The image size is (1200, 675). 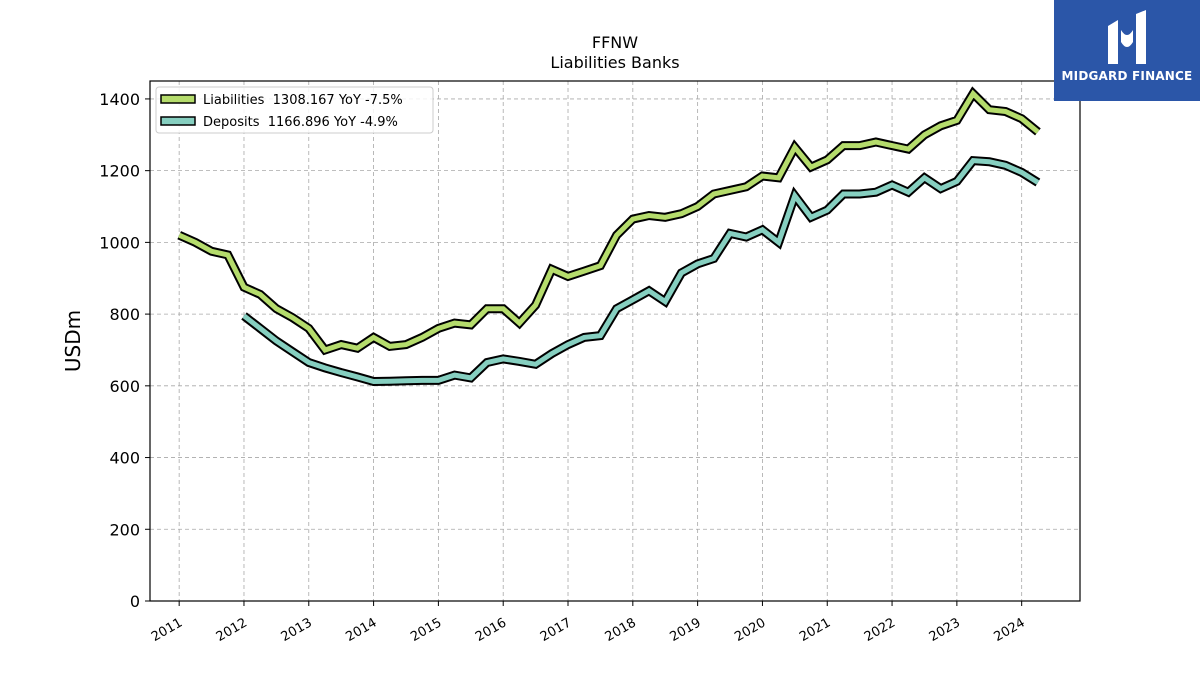 I want to click on x-tick-label: 2016, so click(x=491, y=630).